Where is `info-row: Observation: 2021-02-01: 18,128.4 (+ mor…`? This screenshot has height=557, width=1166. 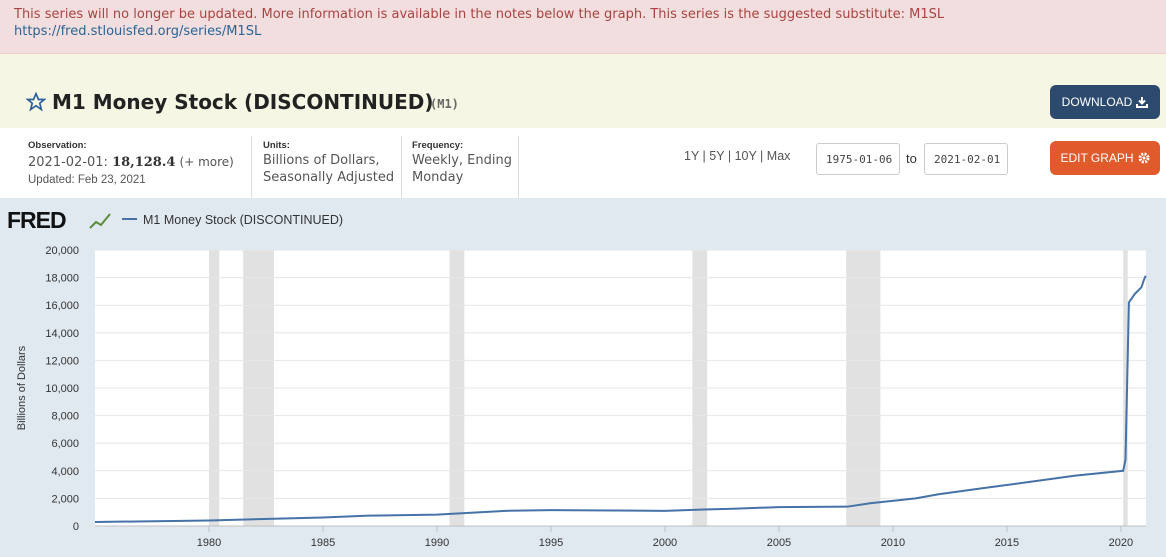
info-row: Observation: 2021-02-01: 18,128.4 (+ mor… is located at coordinates (583, 163).